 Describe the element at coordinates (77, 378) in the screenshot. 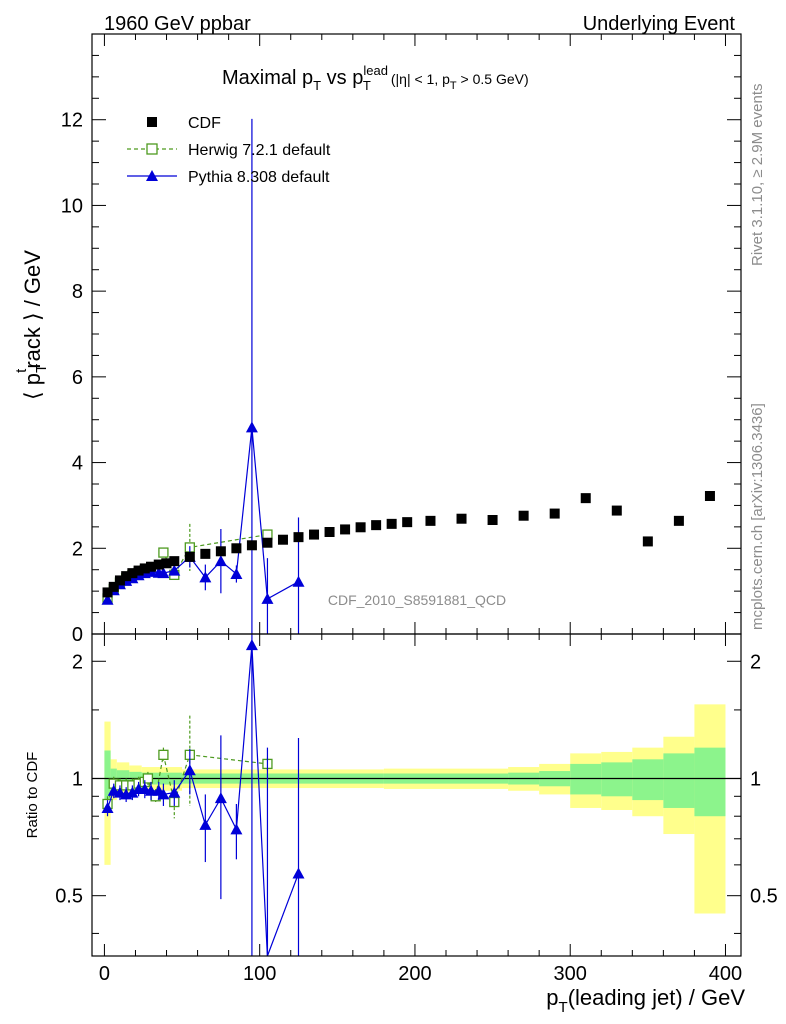

I see `y-tick-label: 6` at that location.